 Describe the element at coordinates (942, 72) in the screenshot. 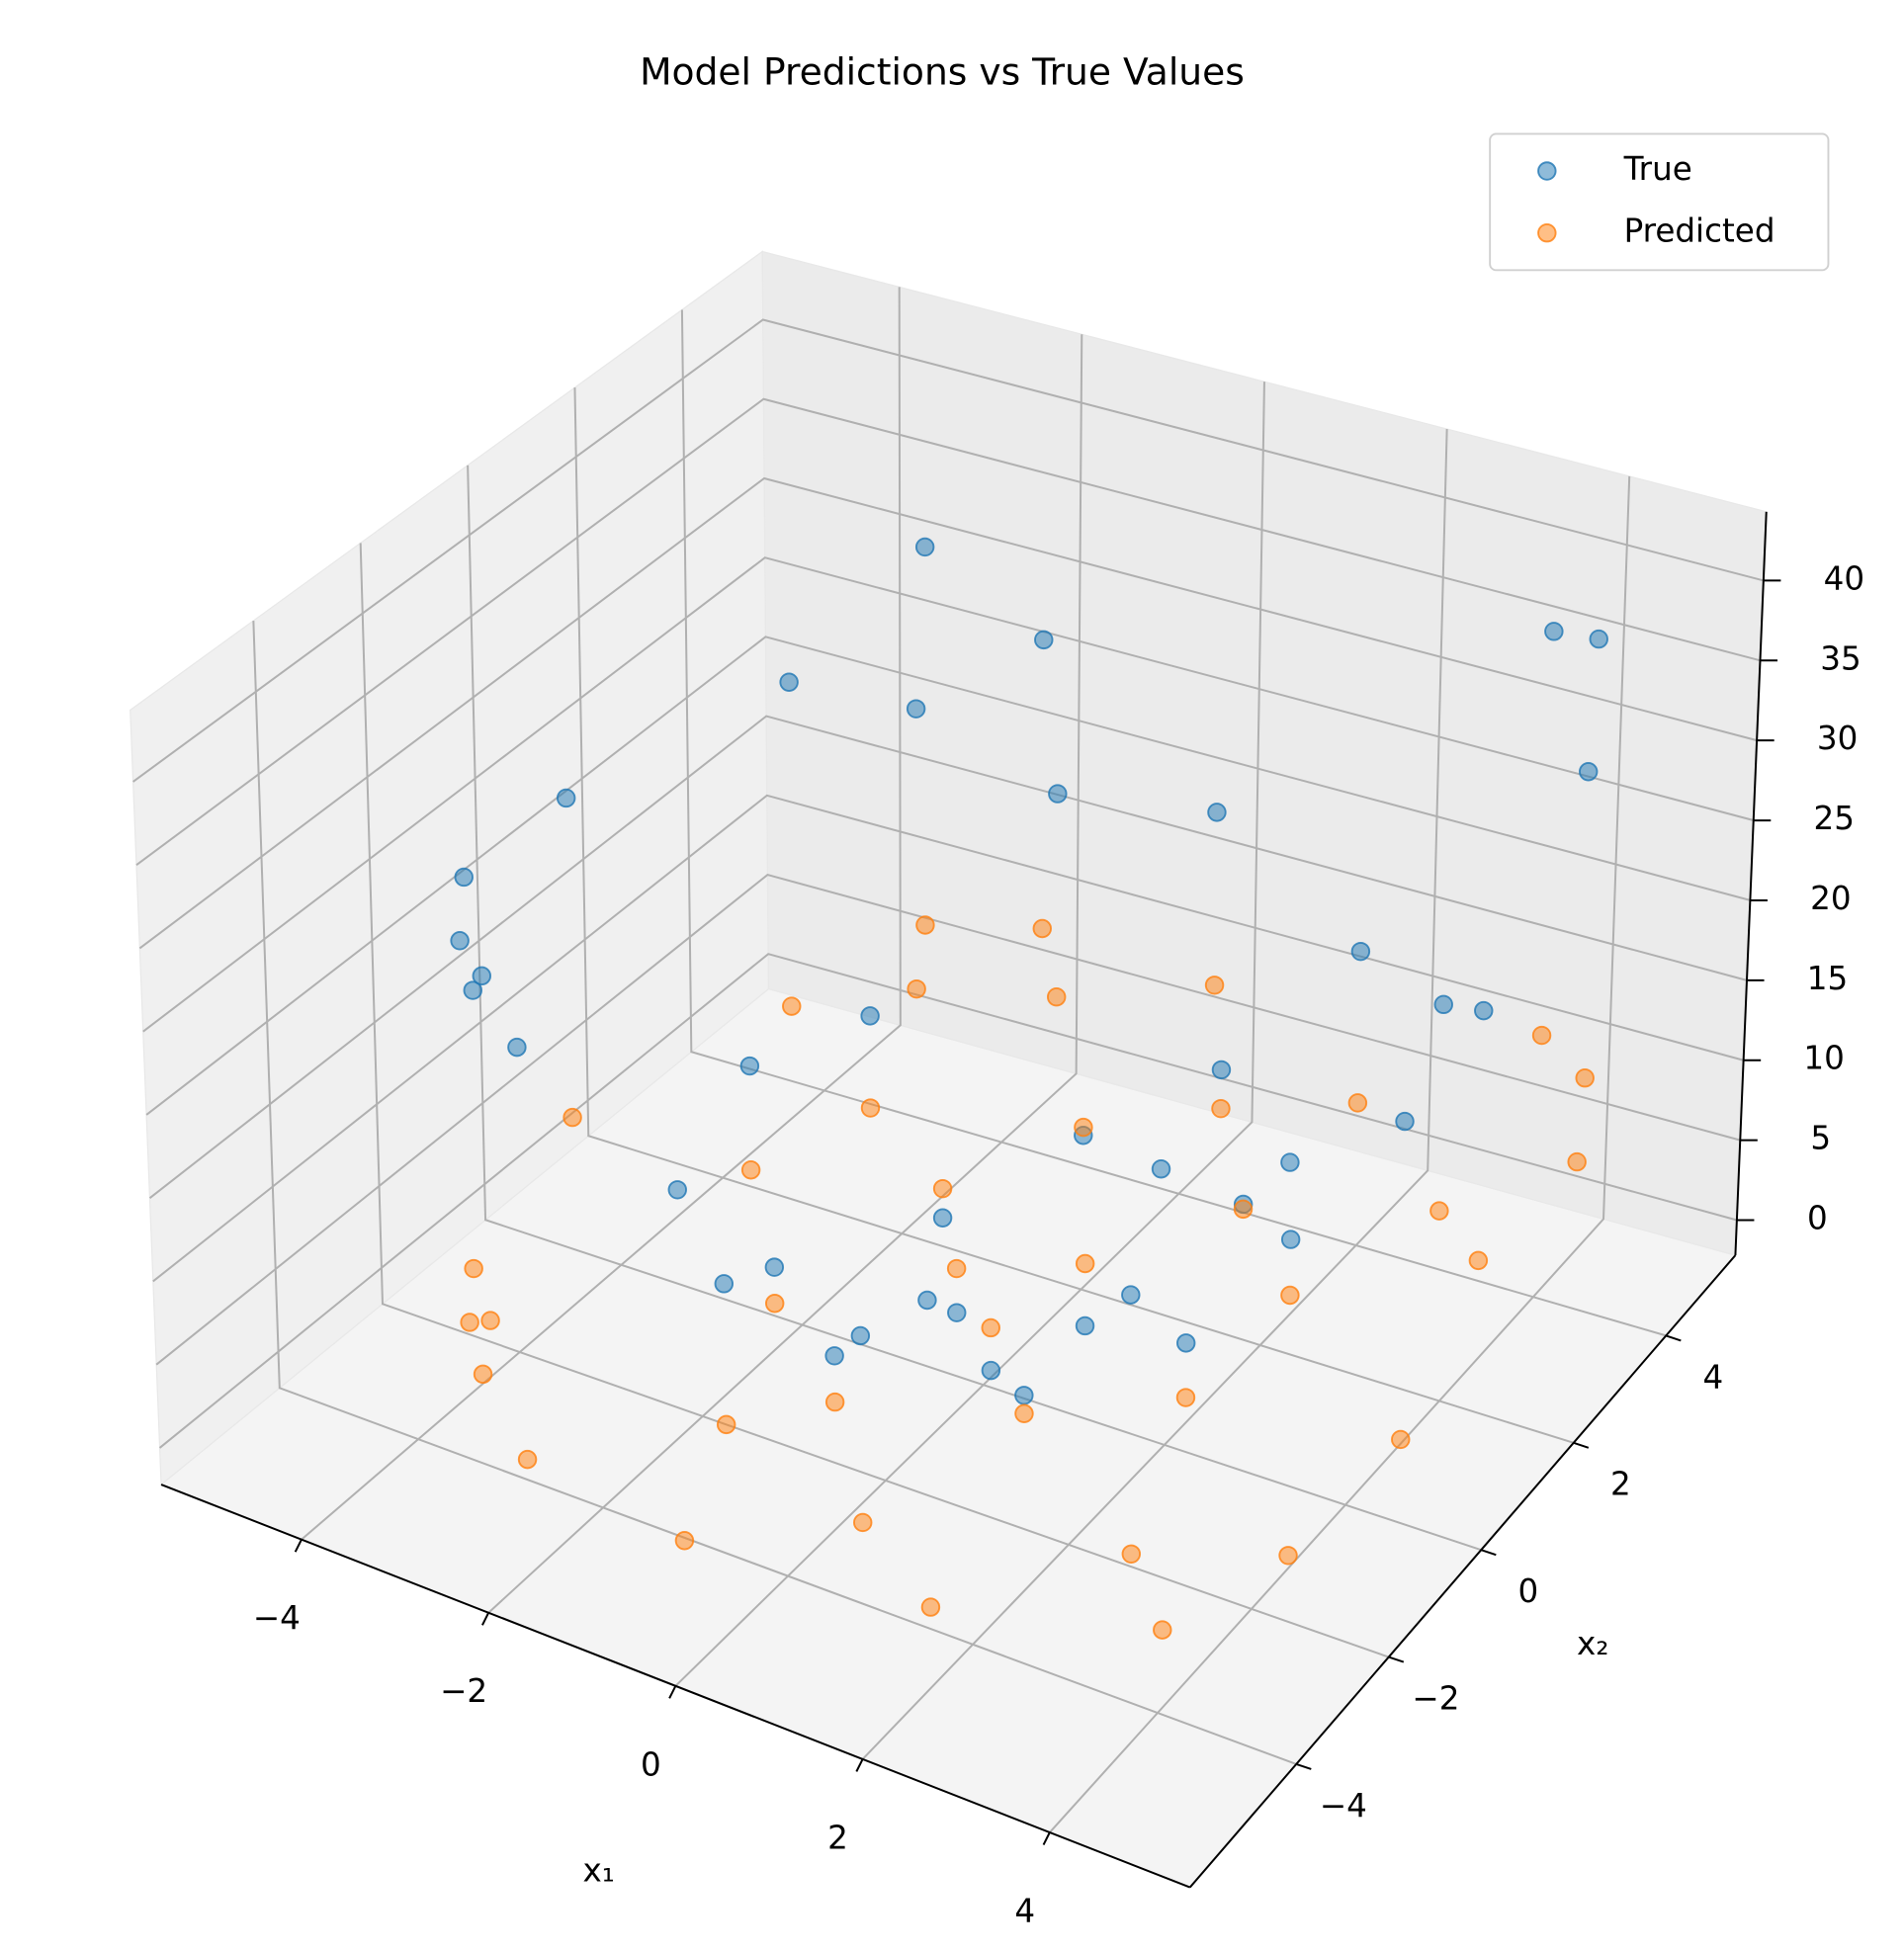

I see `chart-title: Model Predictions vs True Values` at that location.